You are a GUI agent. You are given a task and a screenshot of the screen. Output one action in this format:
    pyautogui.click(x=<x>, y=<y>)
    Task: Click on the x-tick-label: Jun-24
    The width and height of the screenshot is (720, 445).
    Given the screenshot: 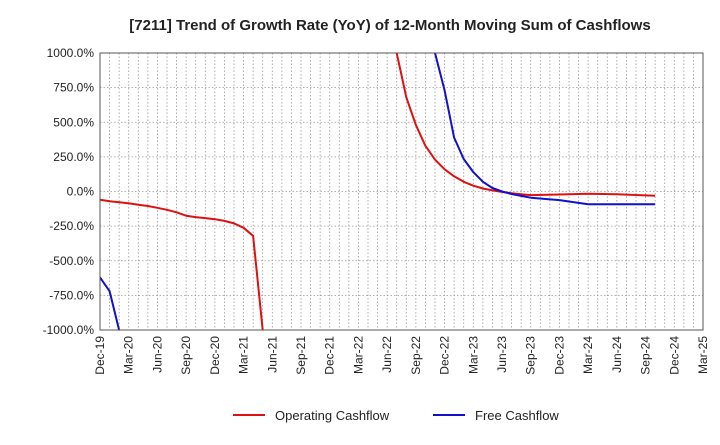 What is the action you would take?
    pyautogui.click(x=617, y=354)
    